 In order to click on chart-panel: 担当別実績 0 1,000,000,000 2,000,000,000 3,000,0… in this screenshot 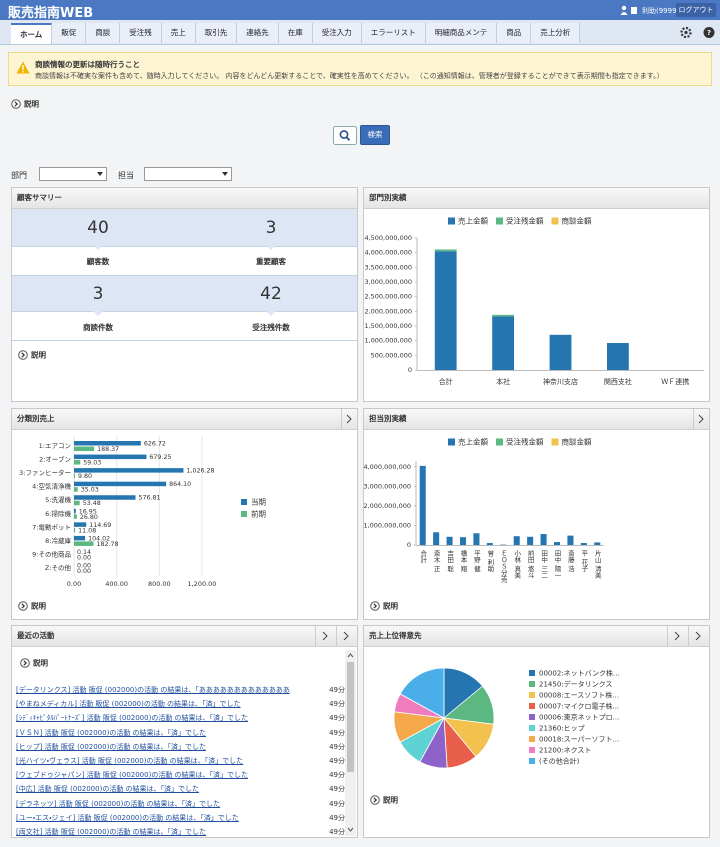, I will do `click(536, 514)`.